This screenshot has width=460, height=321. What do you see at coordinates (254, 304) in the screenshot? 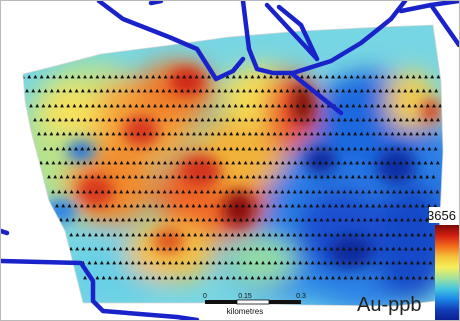
I see `scale-bar: 0 0.15 0.3 kilometres` at bounding box center [254, 304].